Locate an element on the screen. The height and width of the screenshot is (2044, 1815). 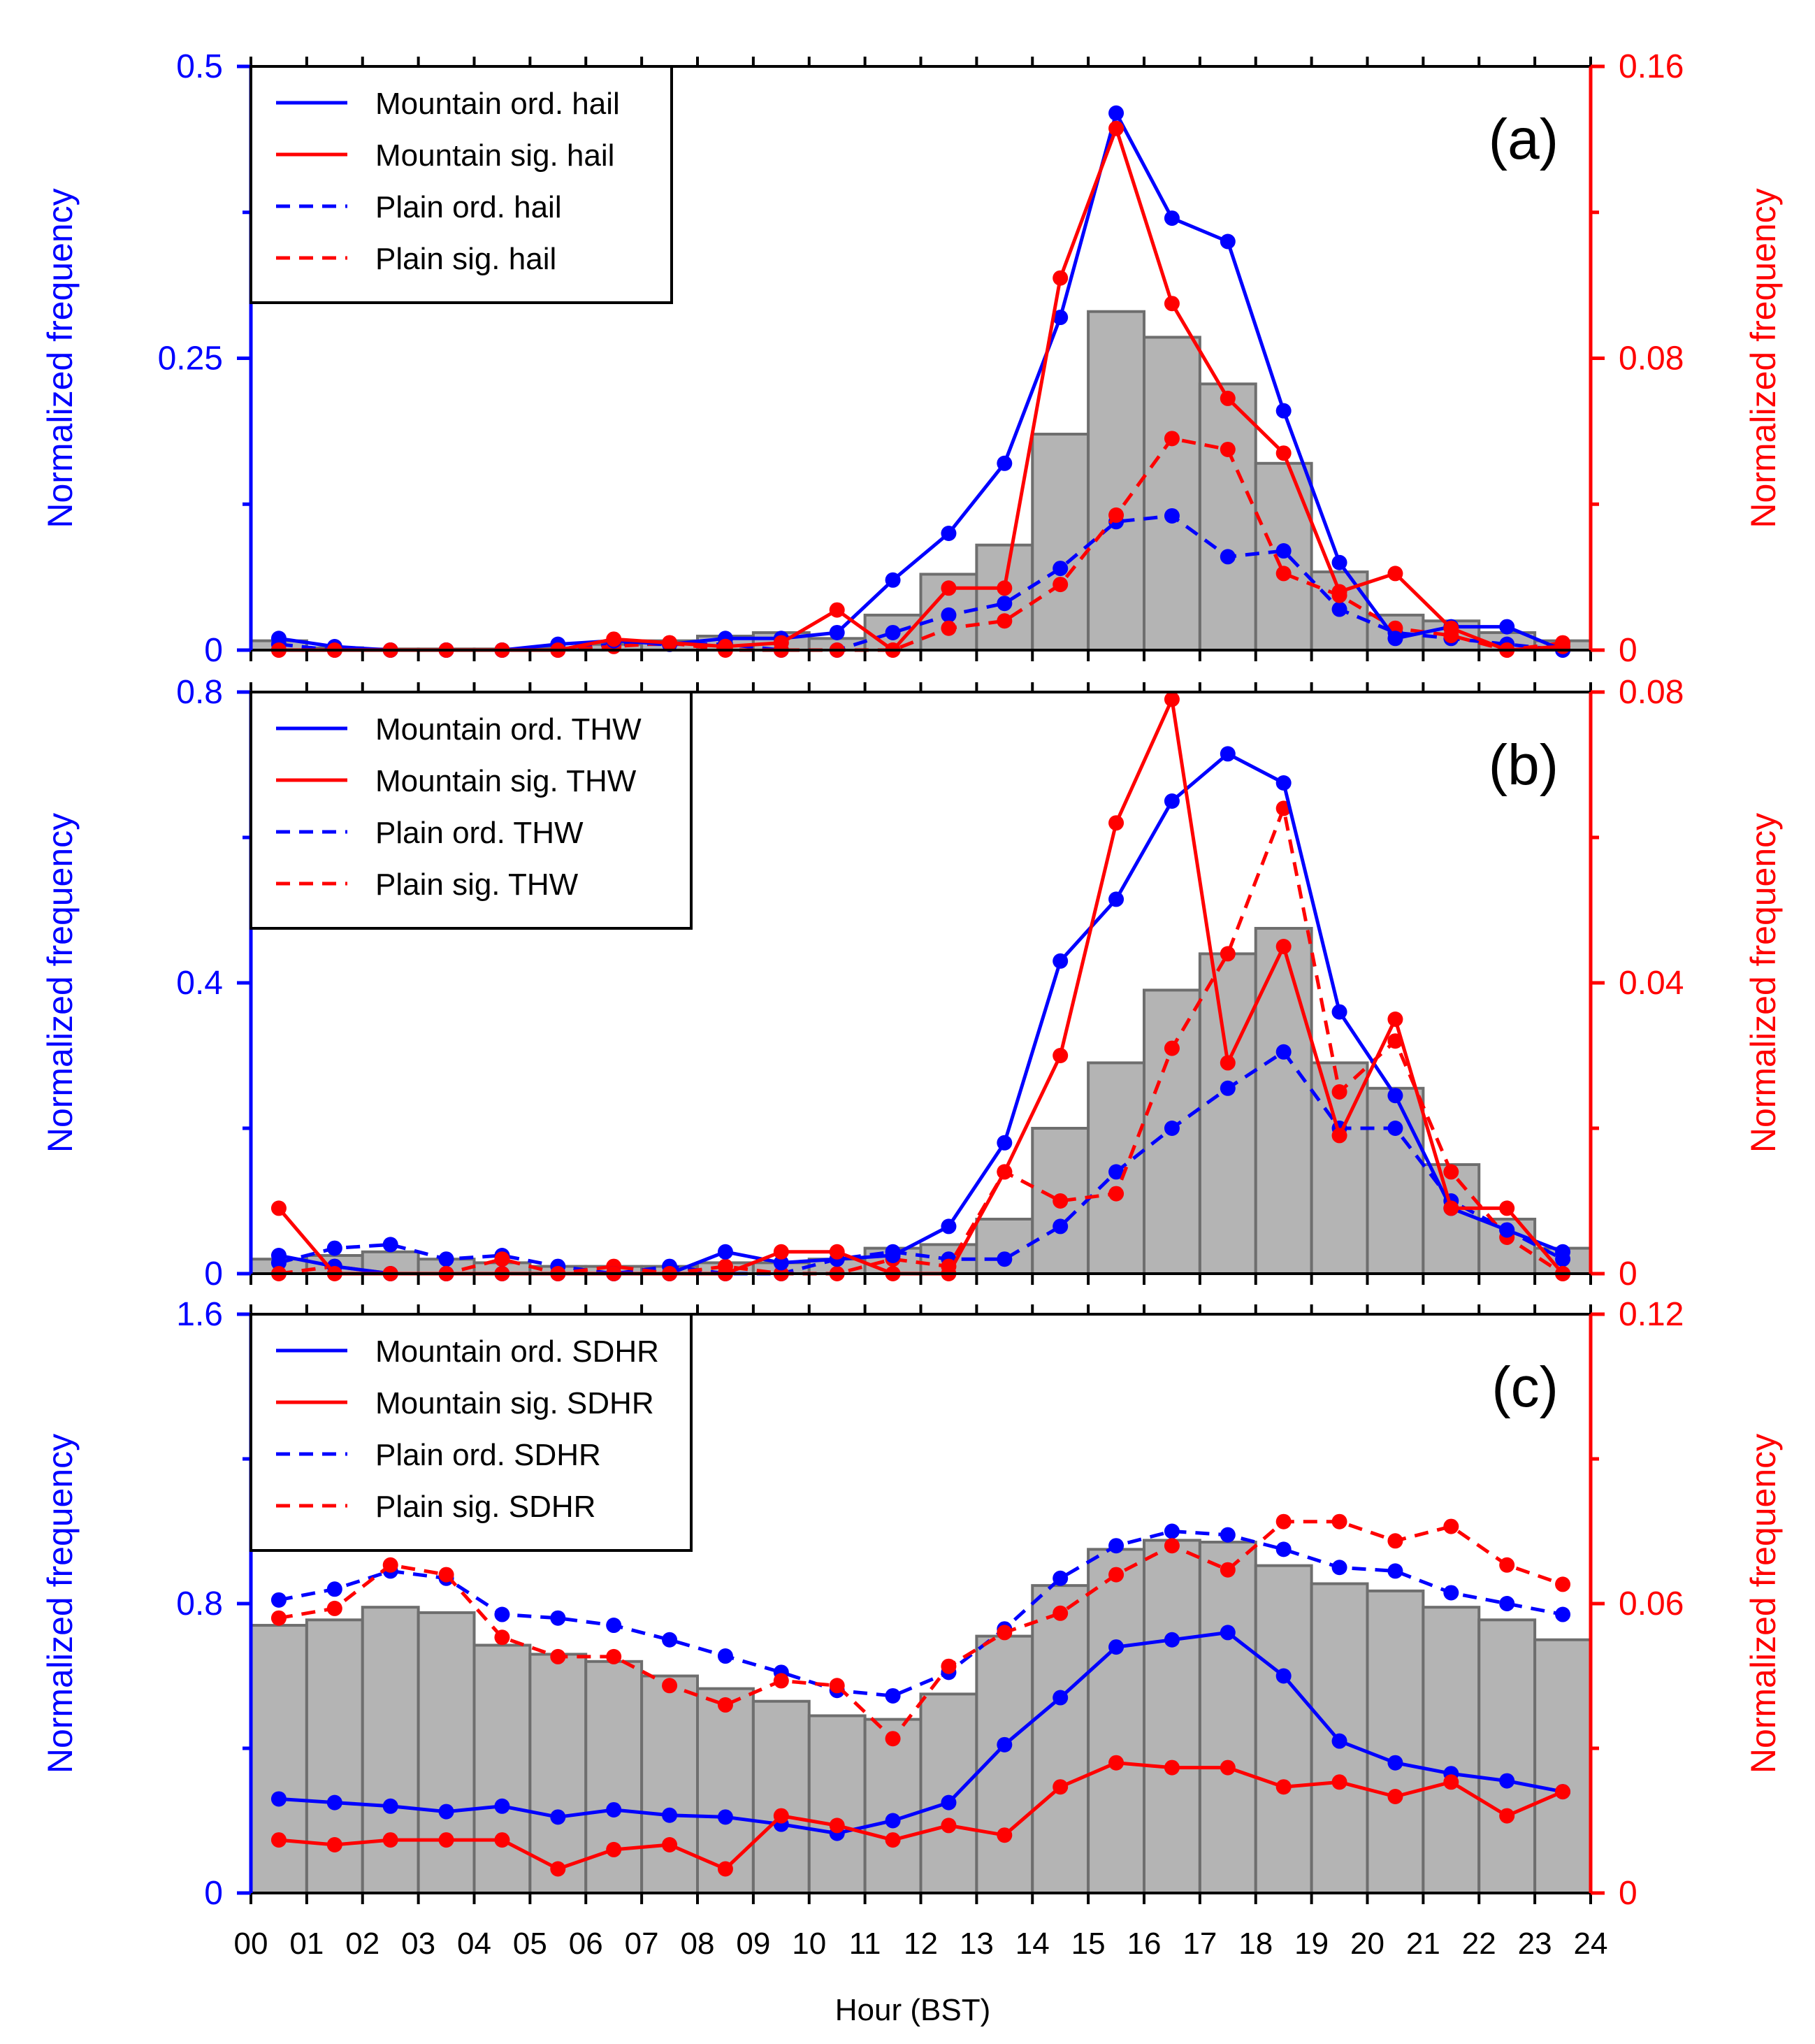
x-tick-label: 01 is located at coordinates (306, 1944).